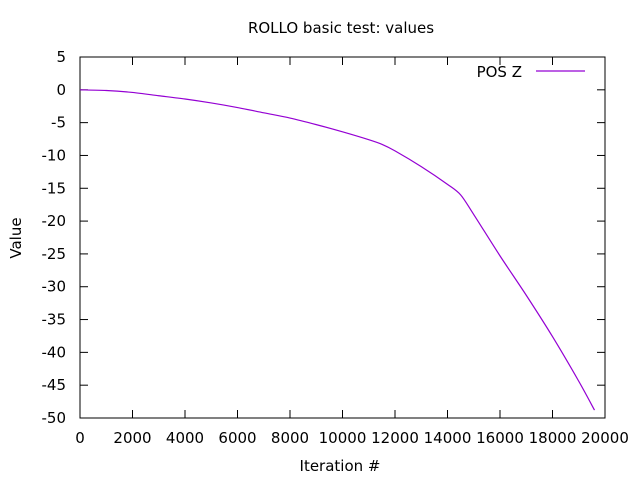  Describe the element at coordinates (58, 123) in the screenshot. I see `y-tick-label: -5` at that location.